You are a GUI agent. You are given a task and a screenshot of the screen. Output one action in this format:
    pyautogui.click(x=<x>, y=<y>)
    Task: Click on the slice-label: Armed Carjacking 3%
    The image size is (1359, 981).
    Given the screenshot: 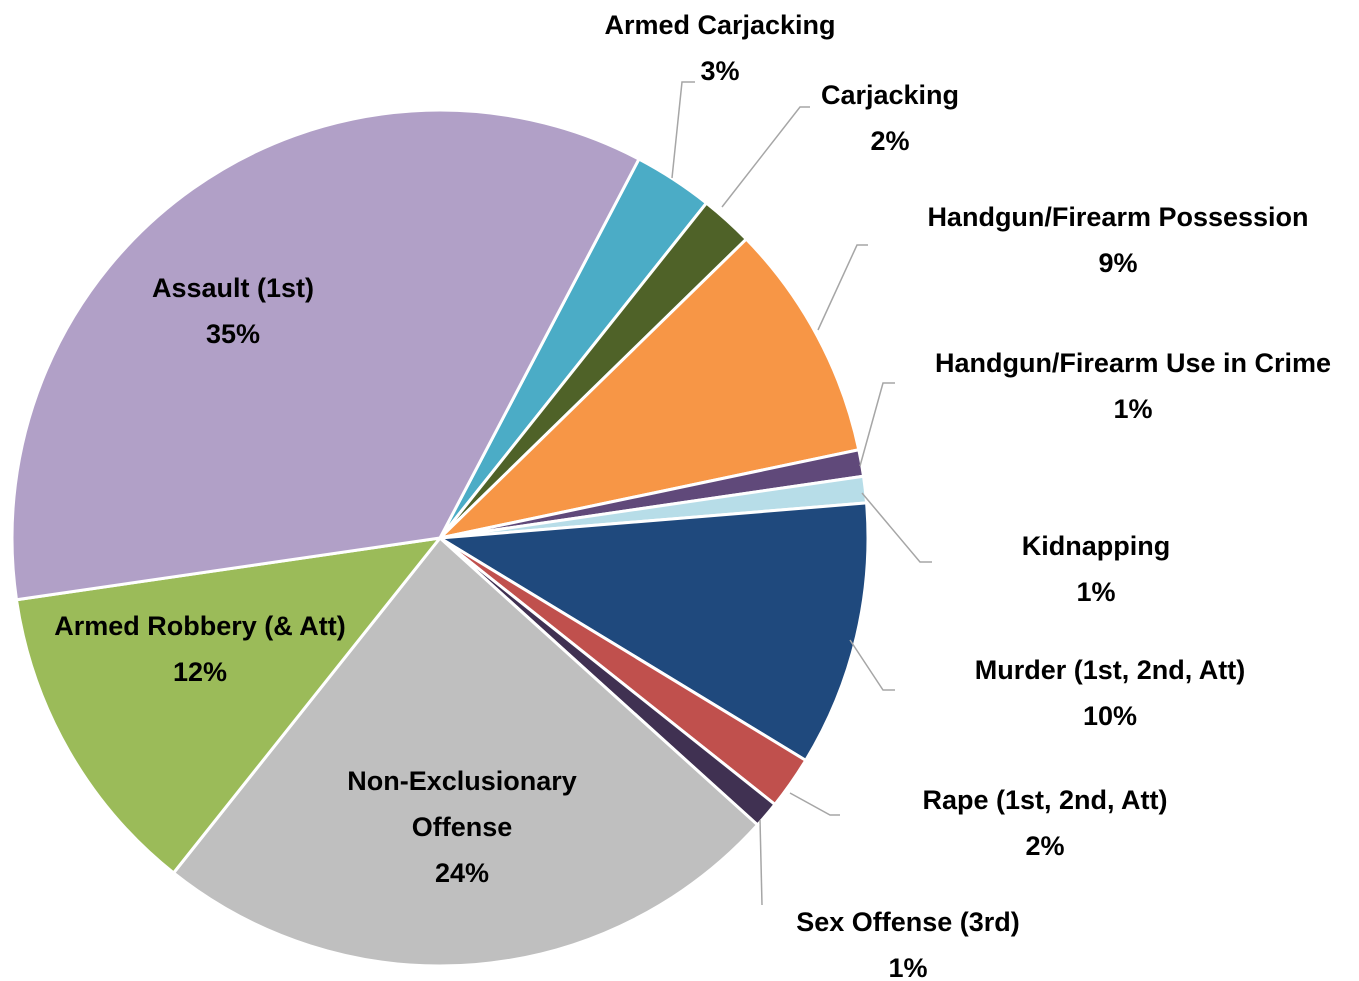 What is the action you would take?
    pyautogui.click(x=720, y=48)
    